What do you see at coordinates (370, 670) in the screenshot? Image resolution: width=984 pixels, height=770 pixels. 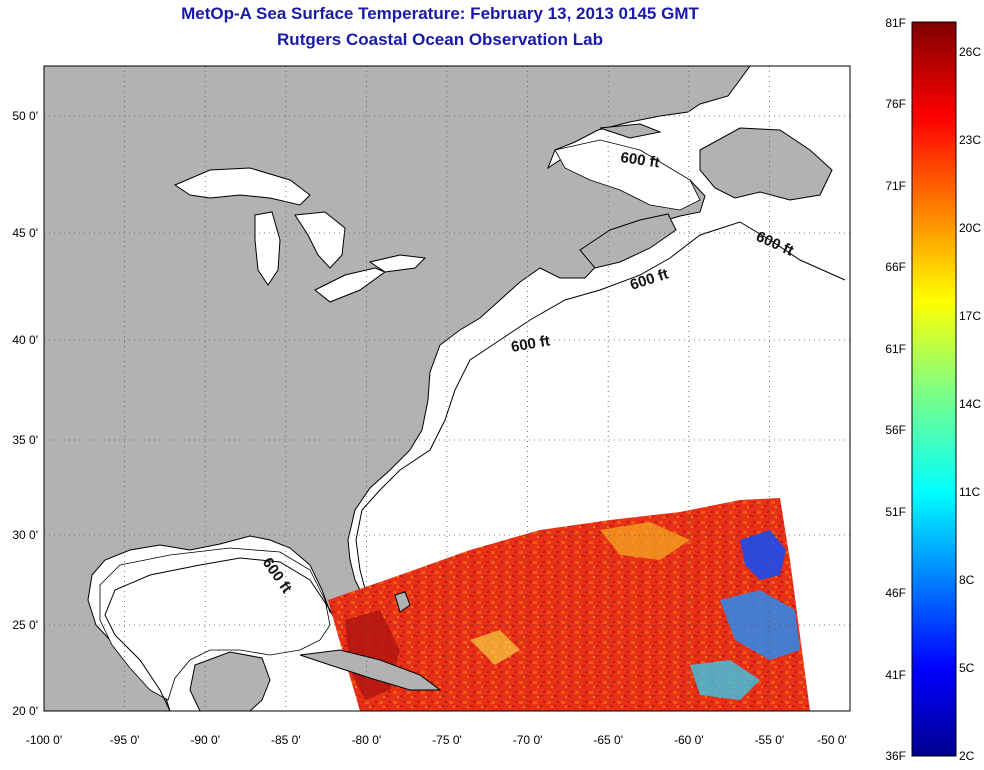 I see `cuba-land` at bounding box center [370, 670].